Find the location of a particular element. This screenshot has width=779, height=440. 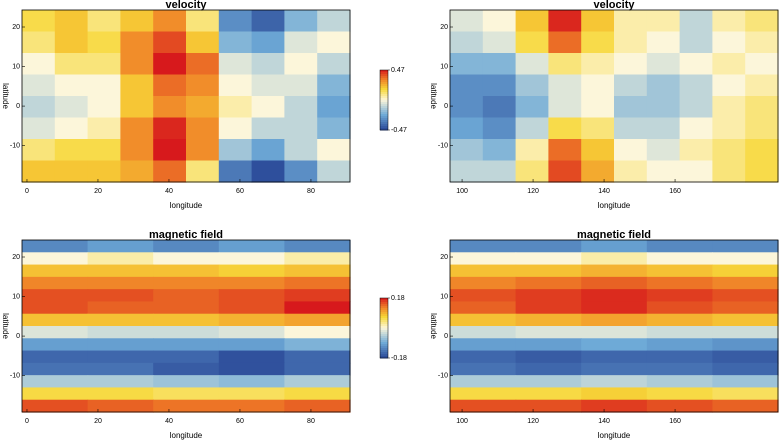

y-tick-label: 10 is located at coordinates (444, 296).